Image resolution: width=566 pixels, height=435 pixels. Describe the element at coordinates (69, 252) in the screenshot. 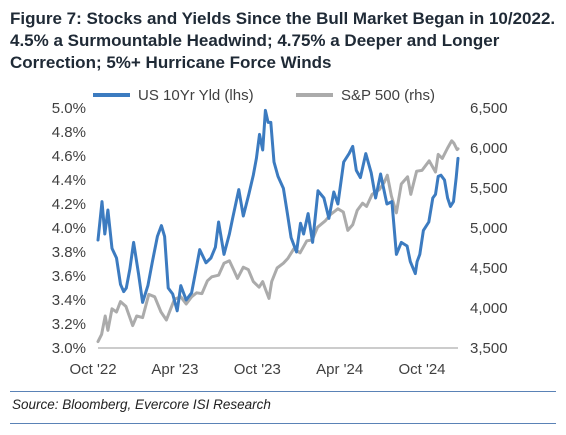

I see `y-left-tick-label: 3.8%` at that location.